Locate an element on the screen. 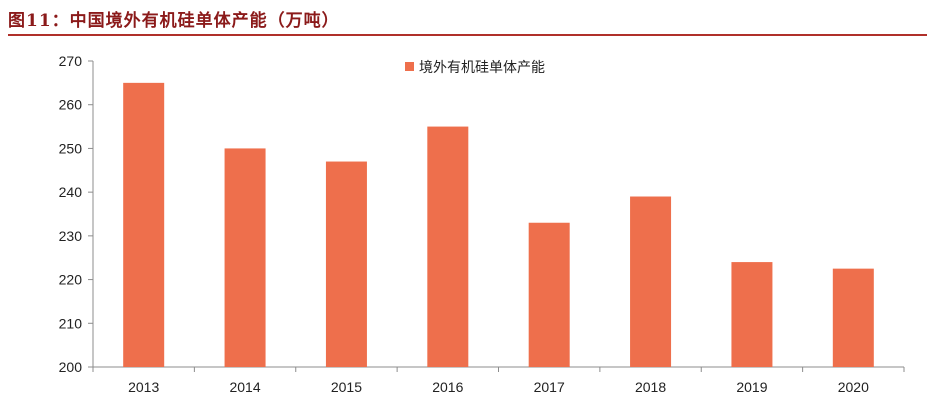 This screenshot has height=408, width=927. y-tick-label: 260 is located at coordinates (71, 105).